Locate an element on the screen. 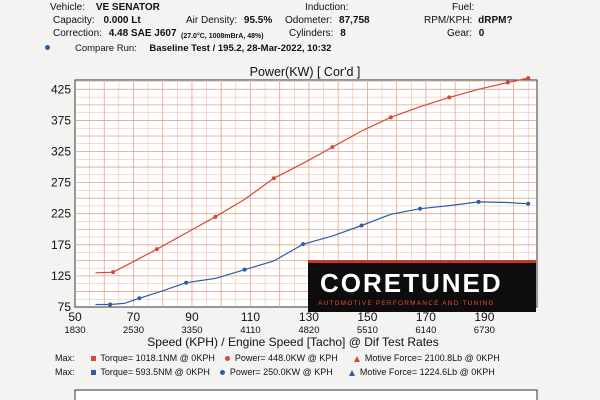  fuel-row: Fuel: is located at coordinates (463, 8).